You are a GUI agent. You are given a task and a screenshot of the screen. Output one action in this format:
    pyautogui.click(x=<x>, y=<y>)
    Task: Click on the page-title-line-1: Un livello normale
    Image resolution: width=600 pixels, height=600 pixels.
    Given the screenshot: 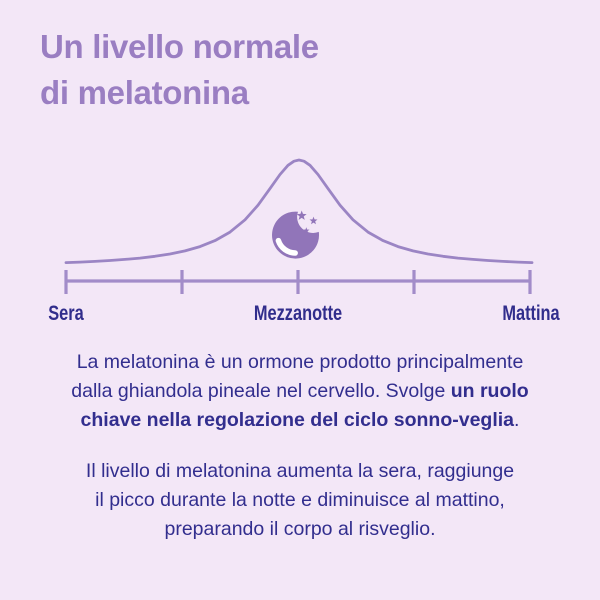 What is the action you would take?
    pyautogui.click(x=179, y=46)
    